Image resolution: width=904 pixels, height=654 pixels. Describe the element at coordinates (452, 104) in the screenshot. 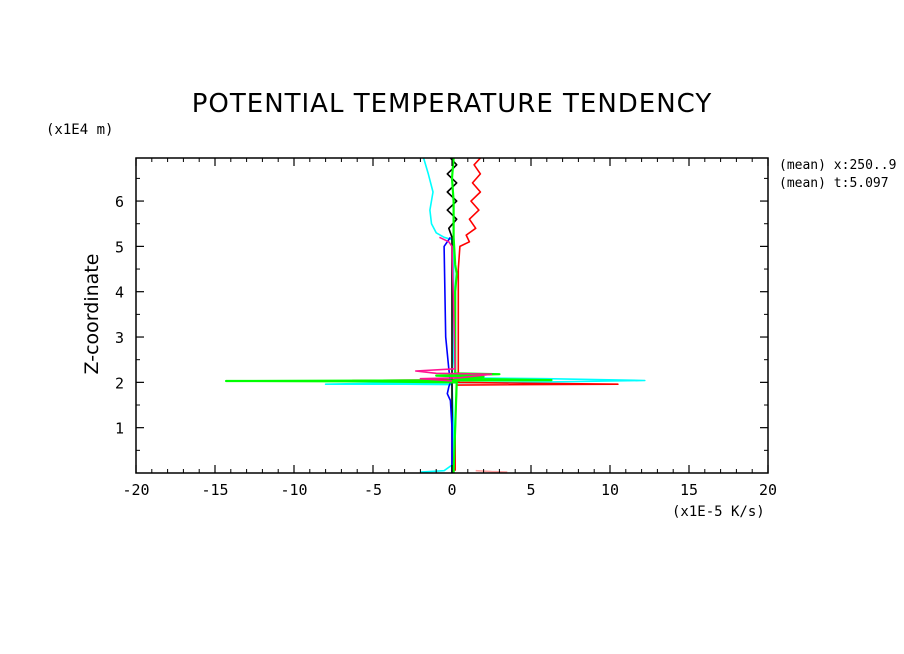

I see `chart-title: POTENTIAL TEMPERATURE TENDENCY` at that location.